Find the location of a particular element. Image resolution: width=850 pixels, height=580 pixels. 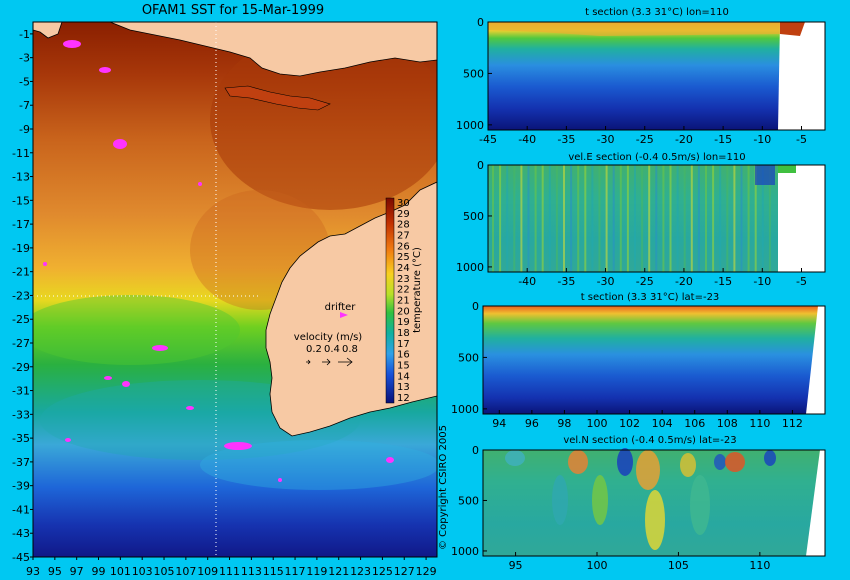

map-y-tick-label: -23 is located at coordinates (21, 295).